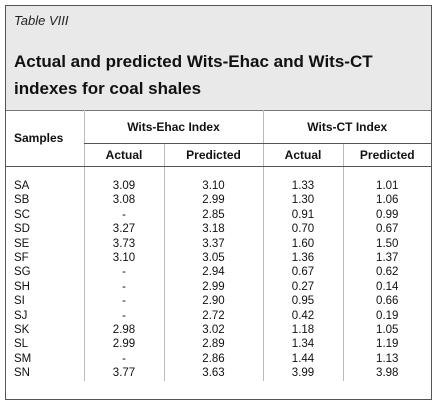  I want to click on table-row: SN 3.77 3.63 3.99 3.98, so click(218, 373).